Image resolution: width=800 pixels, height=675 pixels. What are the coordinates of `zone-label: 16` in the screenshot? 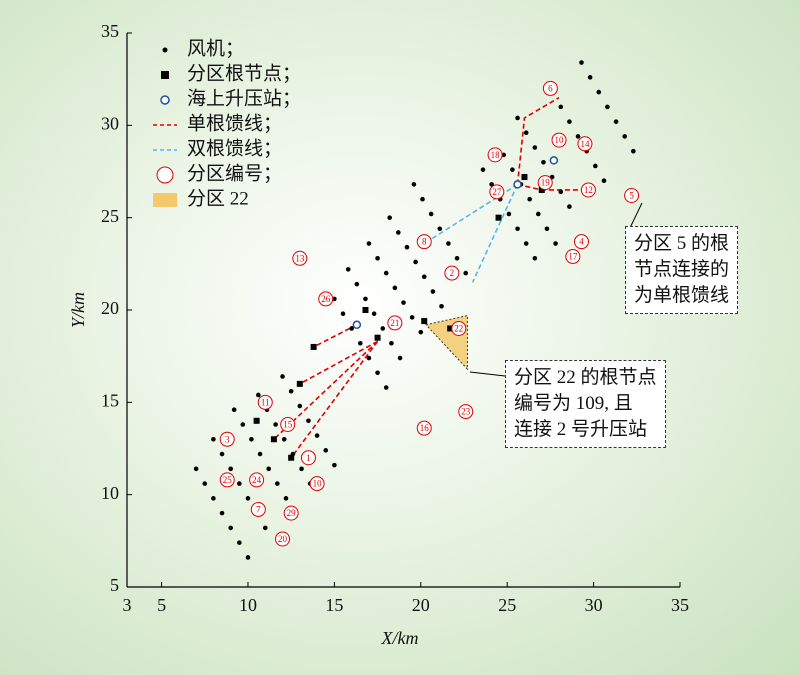 It's located at (425, 428).